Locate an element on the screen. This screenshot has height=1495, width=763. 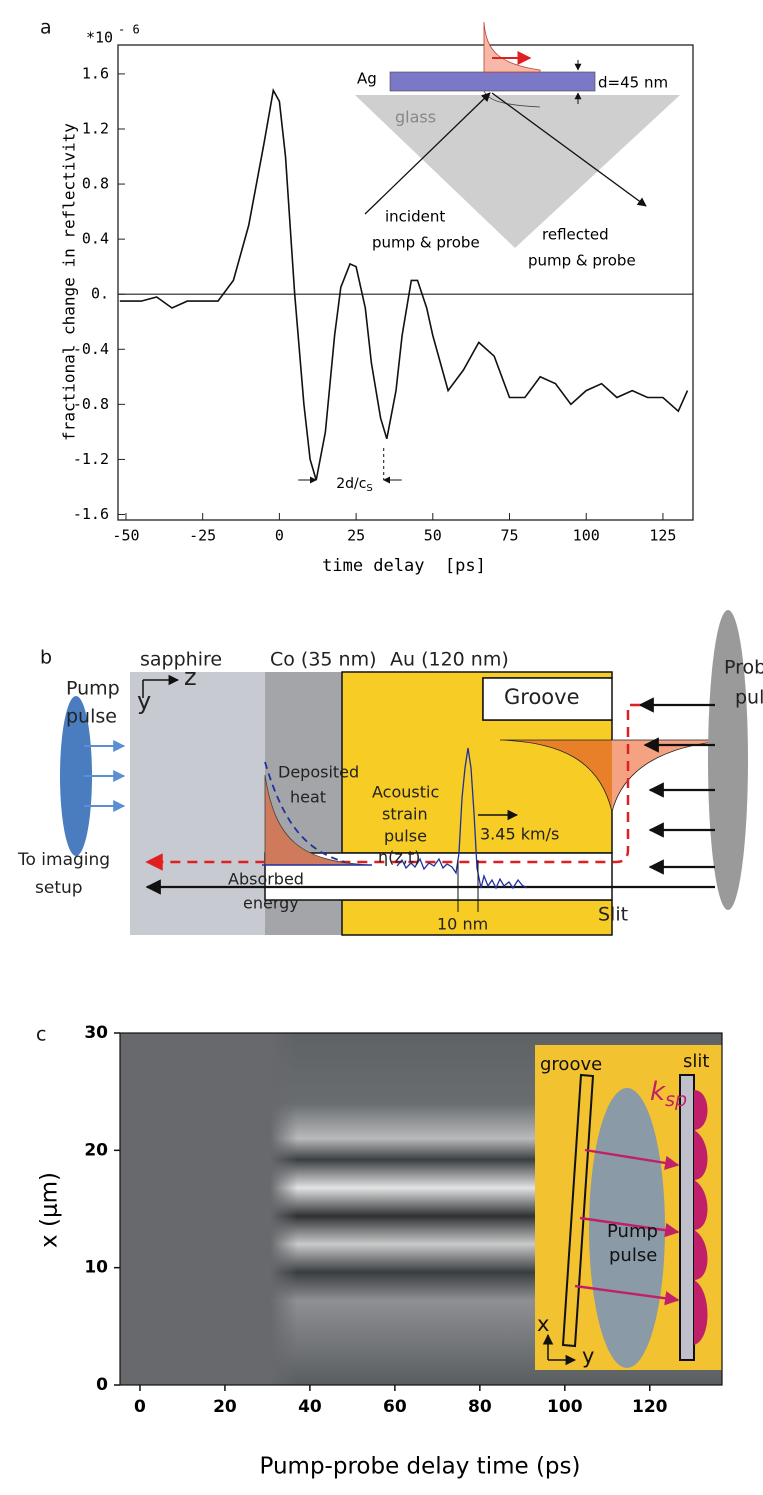
y-tick-label: 30 is located at coordinates (96, 1033).